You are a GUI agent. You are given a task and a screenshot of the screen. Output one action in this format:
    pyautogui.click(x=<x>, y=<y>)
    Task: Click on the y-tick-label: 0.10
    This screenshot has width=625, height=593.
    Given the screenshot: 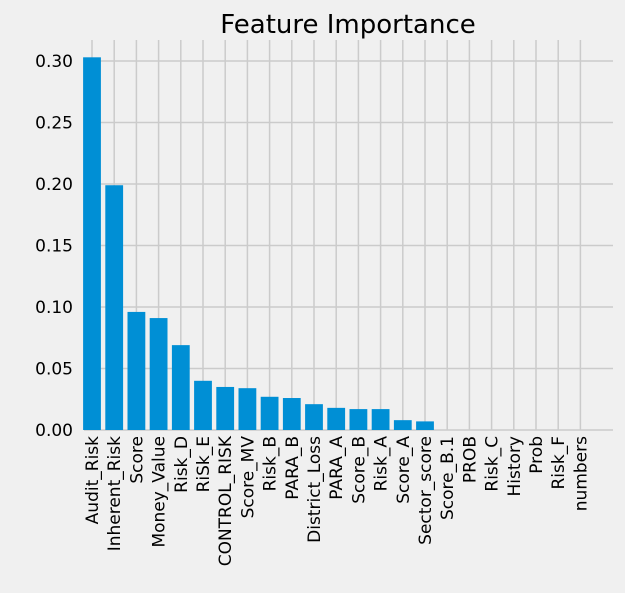 What is the action you would take?
    pyautogui.click(x=54, y=308)
    